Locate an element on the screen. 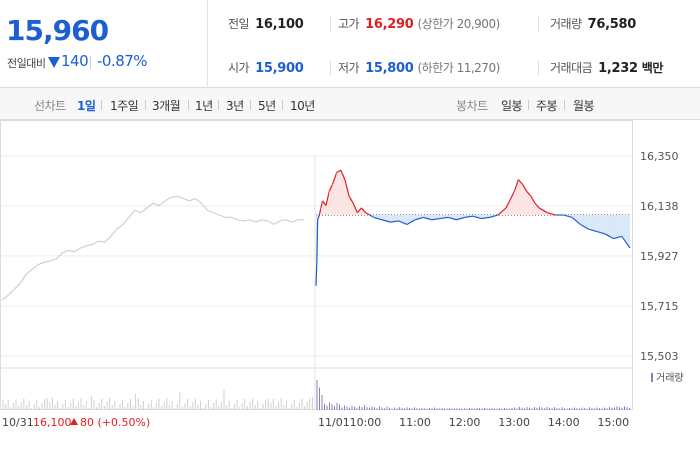 The width and height of the screenshot is (700, 450). tab-monthly-candle: 월봉 is located at coordinates (584, 106).